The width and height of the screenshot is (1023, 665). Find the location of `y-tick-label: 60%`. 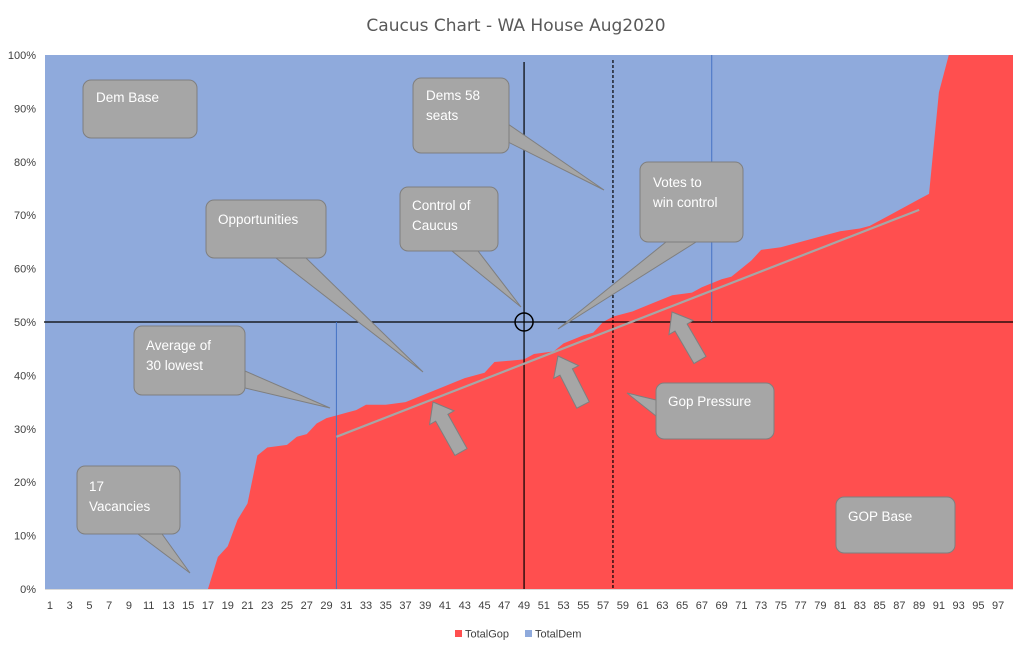

y-tick-label: 60% is located at coordinates (25, 270).